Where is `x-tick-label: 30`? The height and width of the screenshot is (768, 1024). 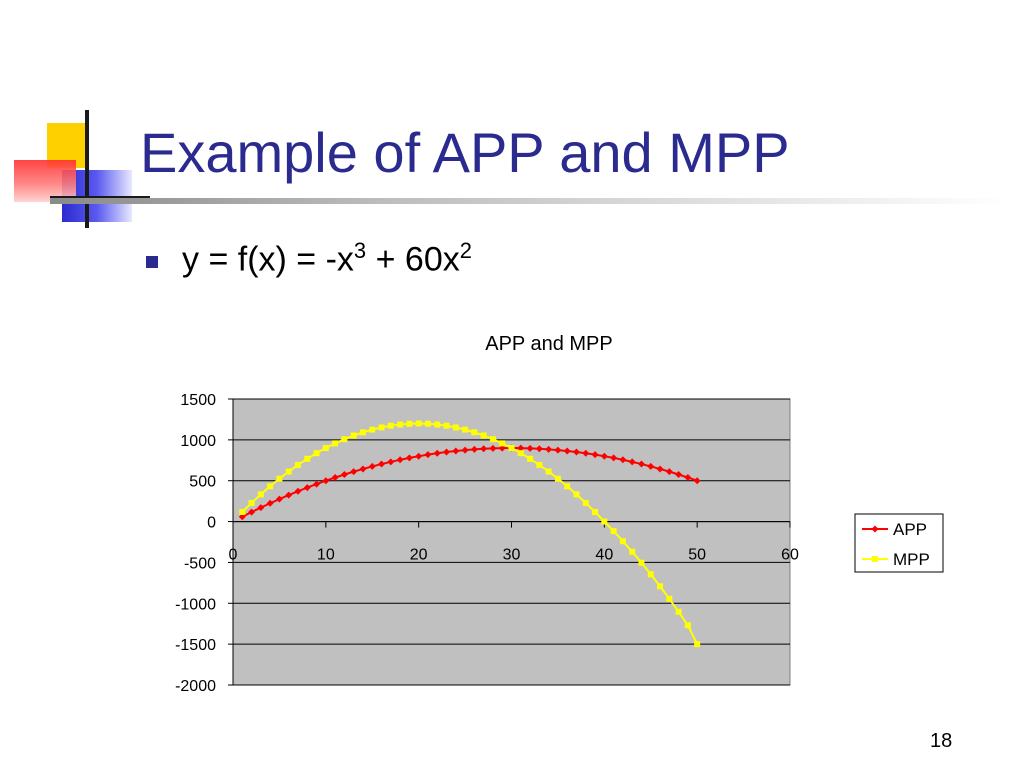 x-tick-label: 30 is located at coordinates (512, 555).